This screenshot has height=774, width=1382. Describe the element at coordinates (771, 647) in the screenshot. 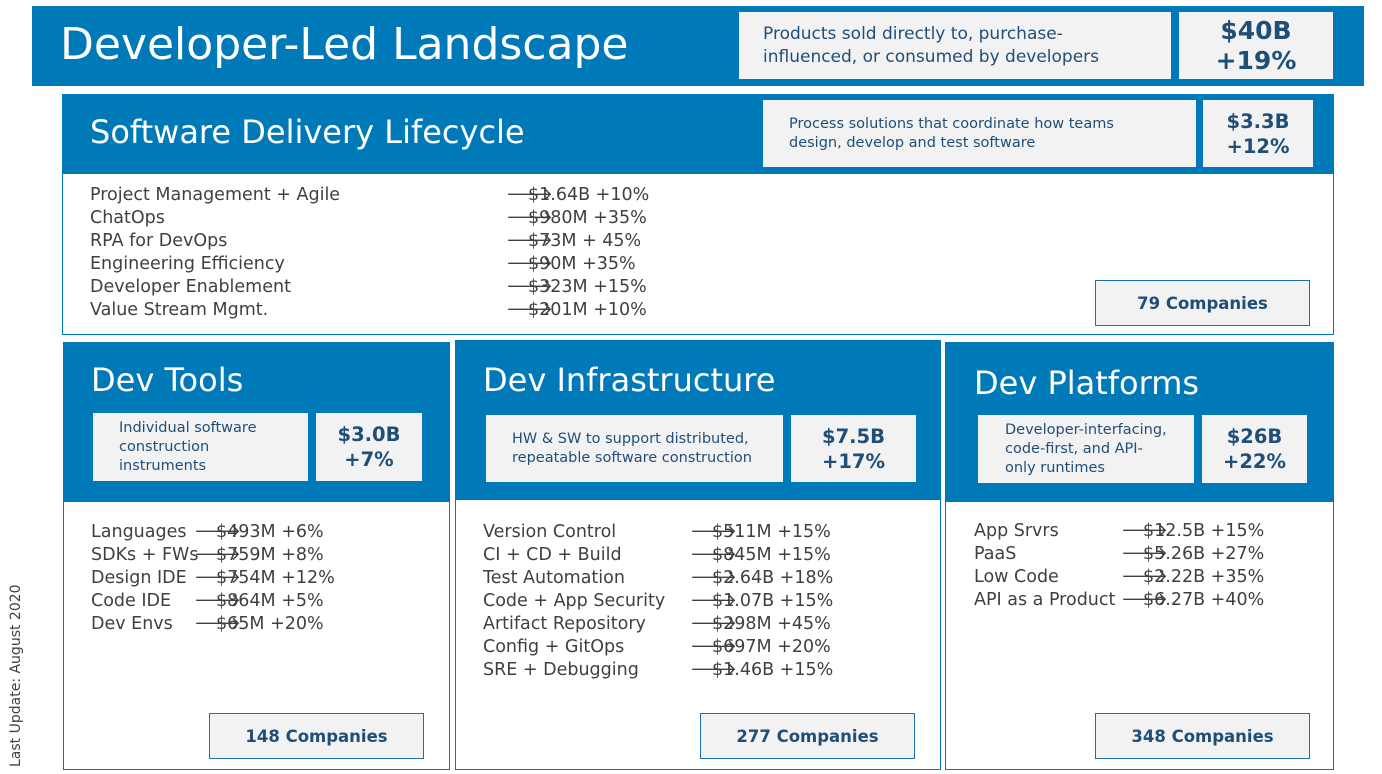

I see `item-value: $697M +20%` at that location.